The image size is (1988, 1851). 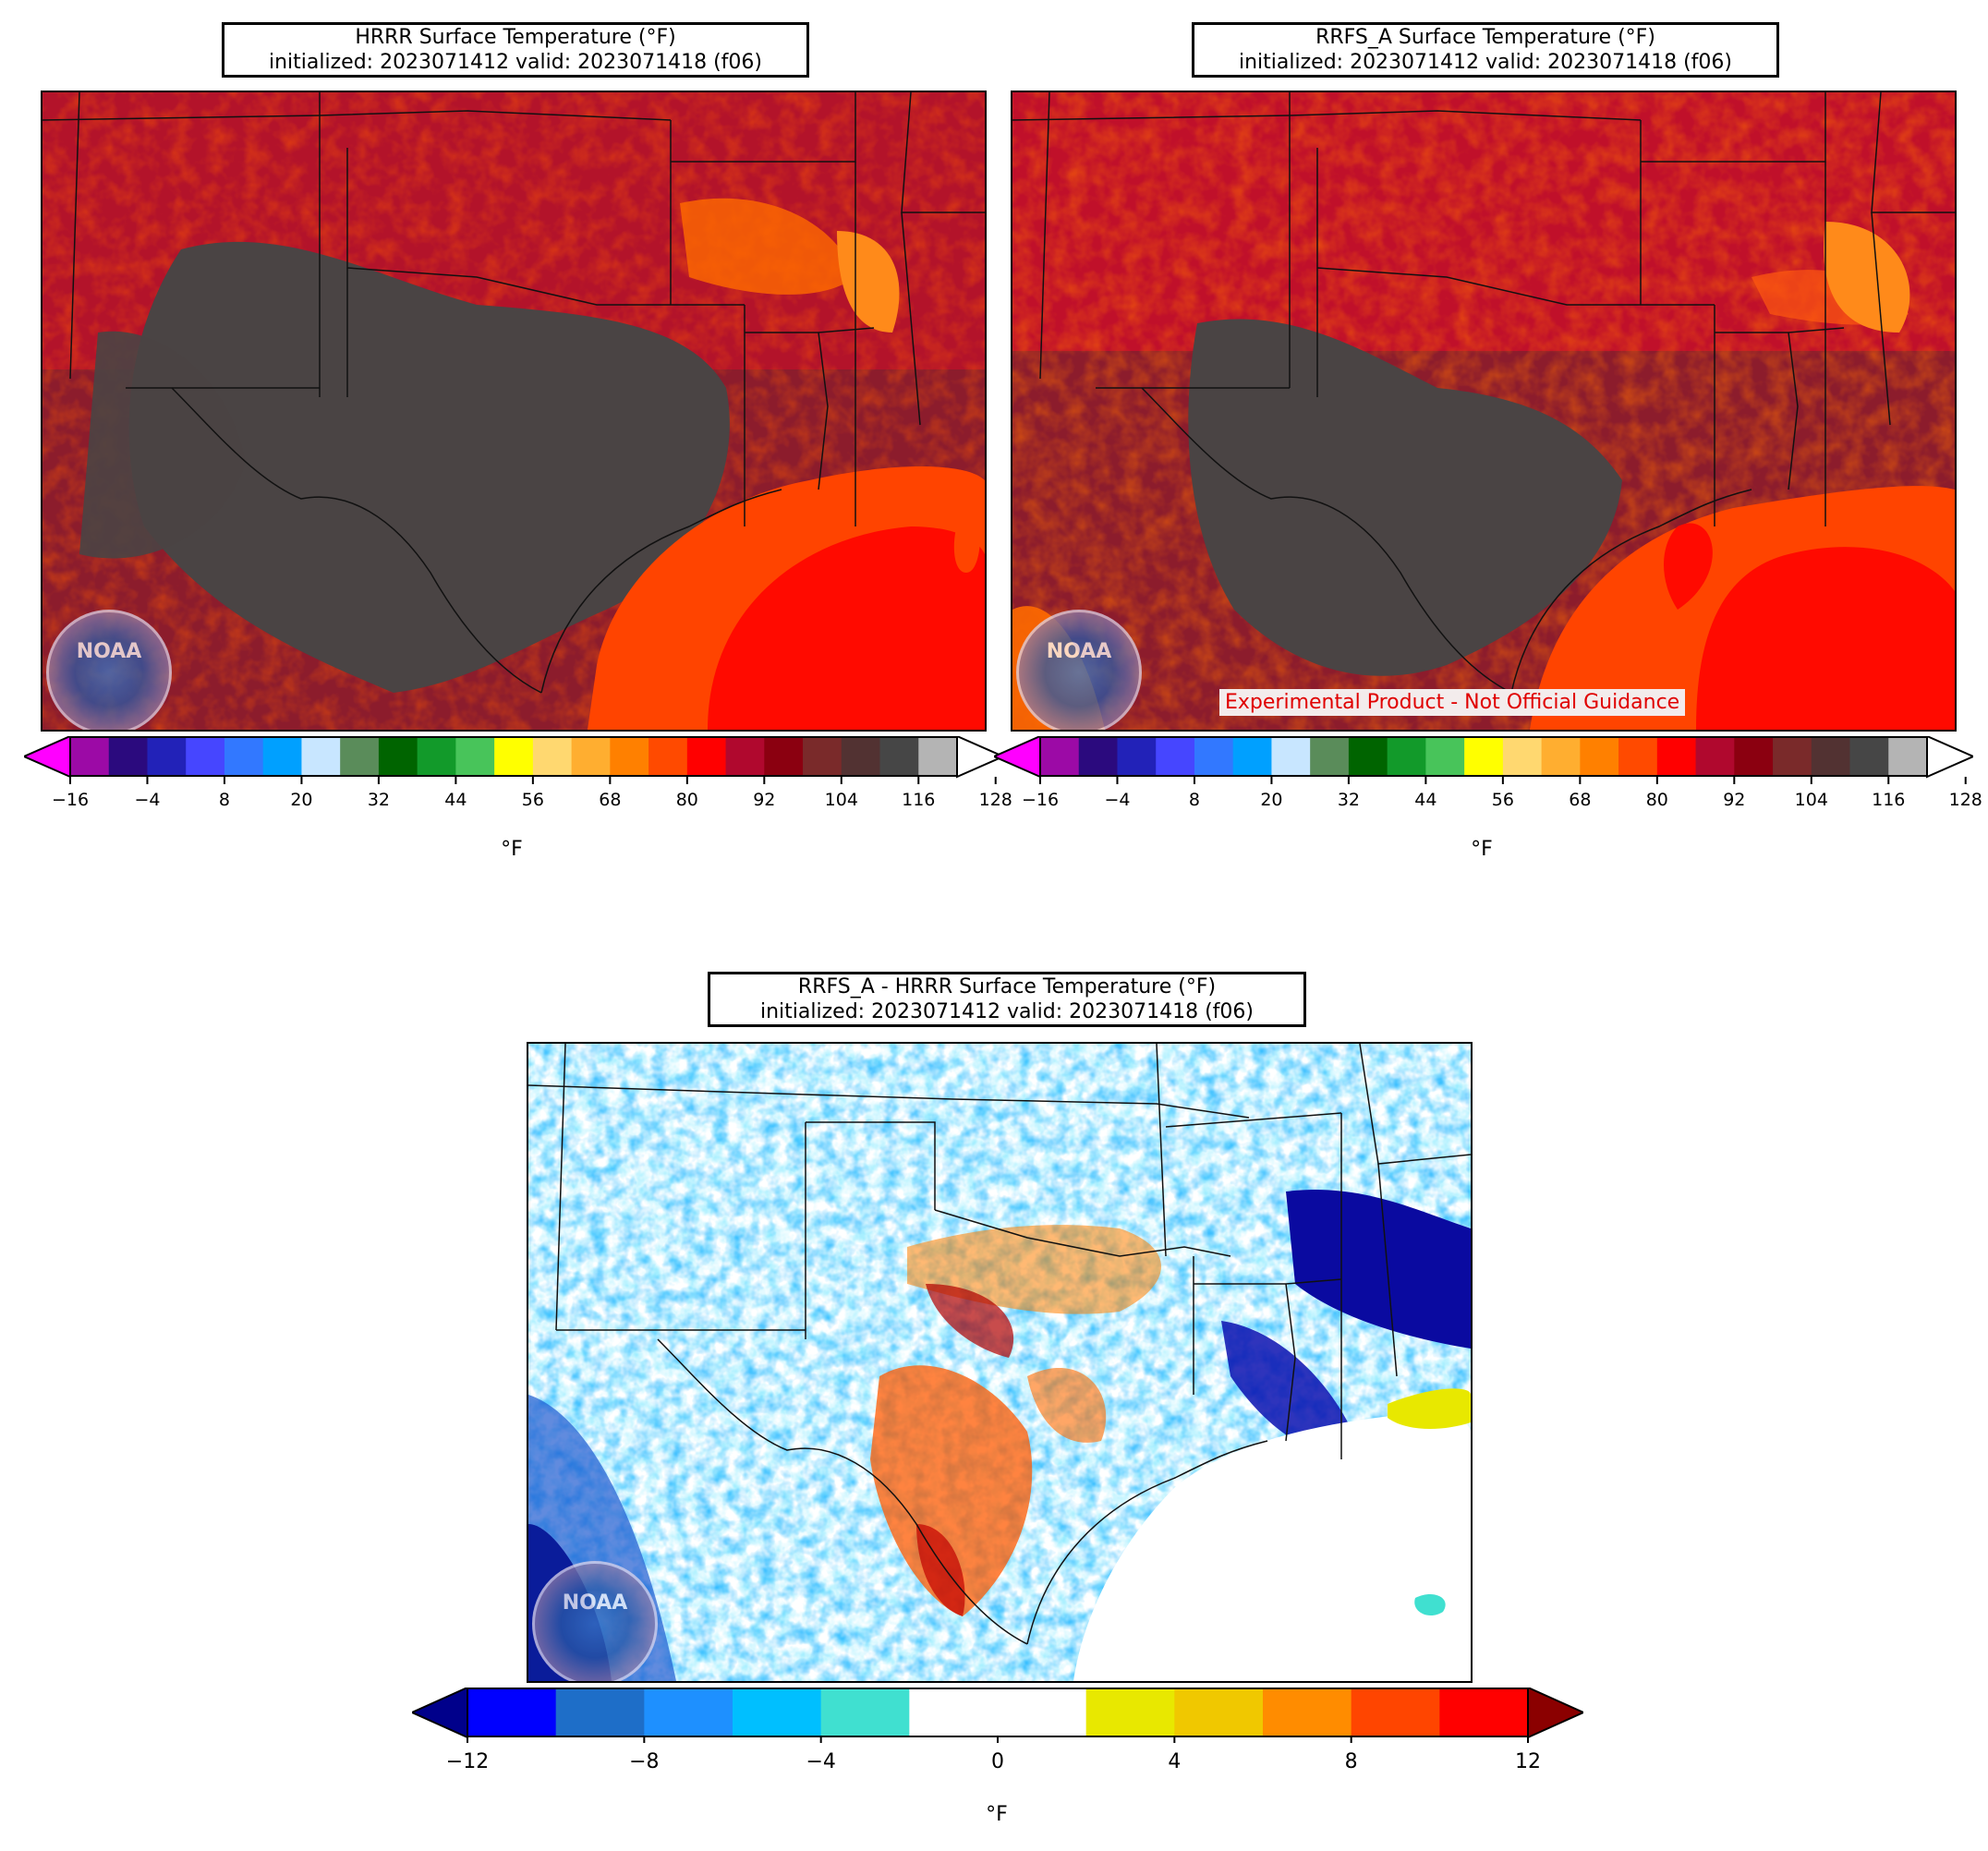 What do you see at coordinates (1271, 800) in the screenshot?
I see `colorbar-tick-label: 20` at bounding box center [1271, 800].